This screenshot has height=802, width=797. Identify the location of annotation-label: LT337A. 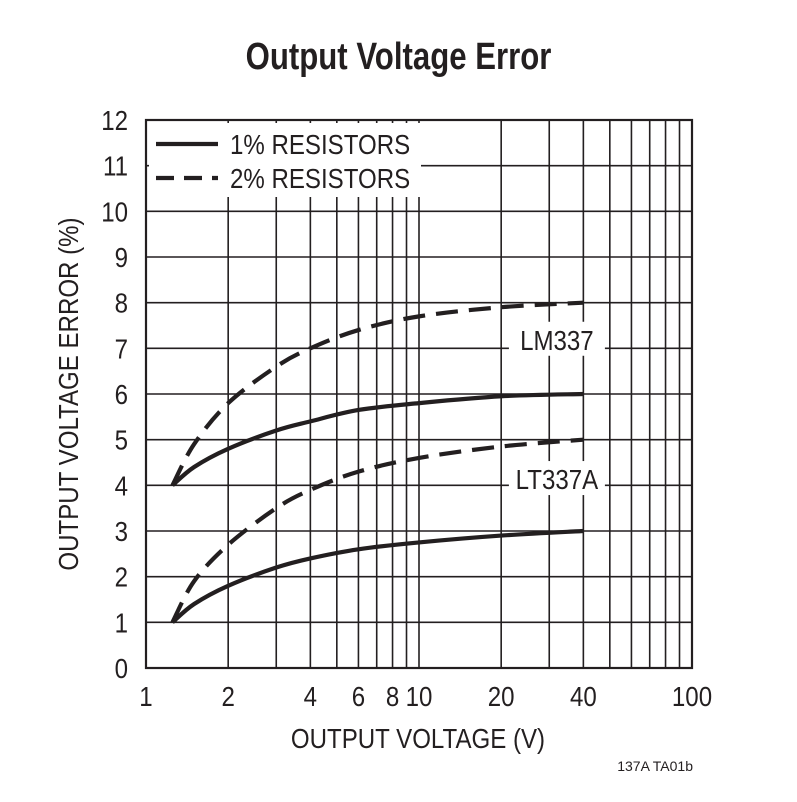
(557, 479).